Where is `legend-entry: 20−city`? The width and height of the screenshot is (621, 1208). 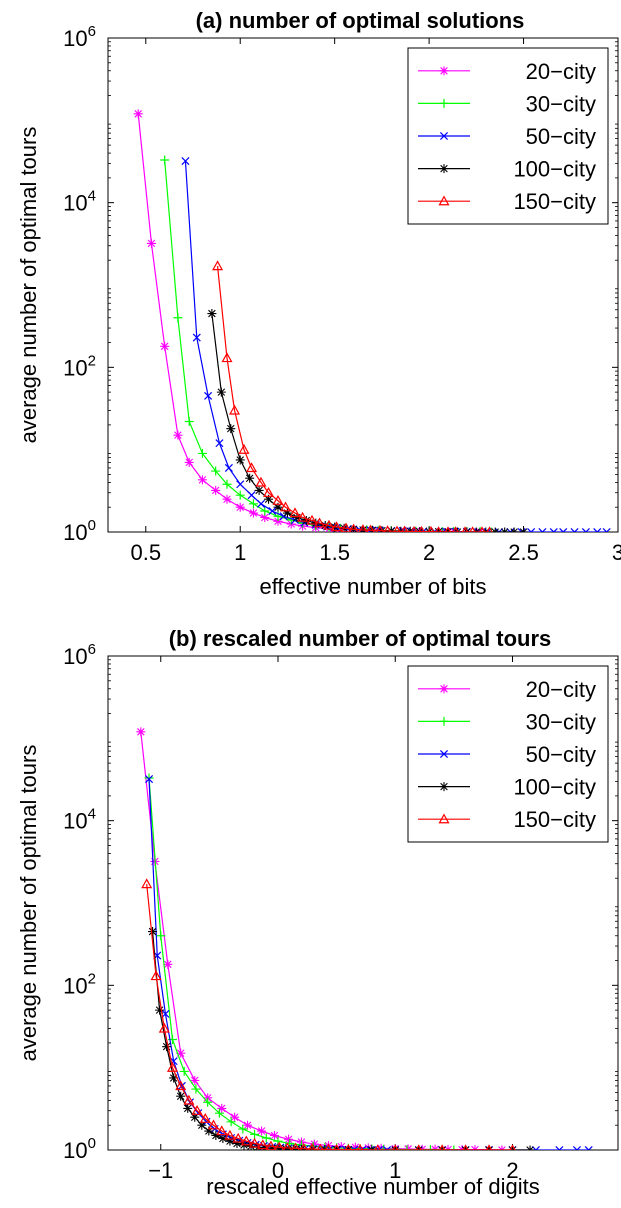
legend-entry: 20−city is located at coordinates (507, 689).